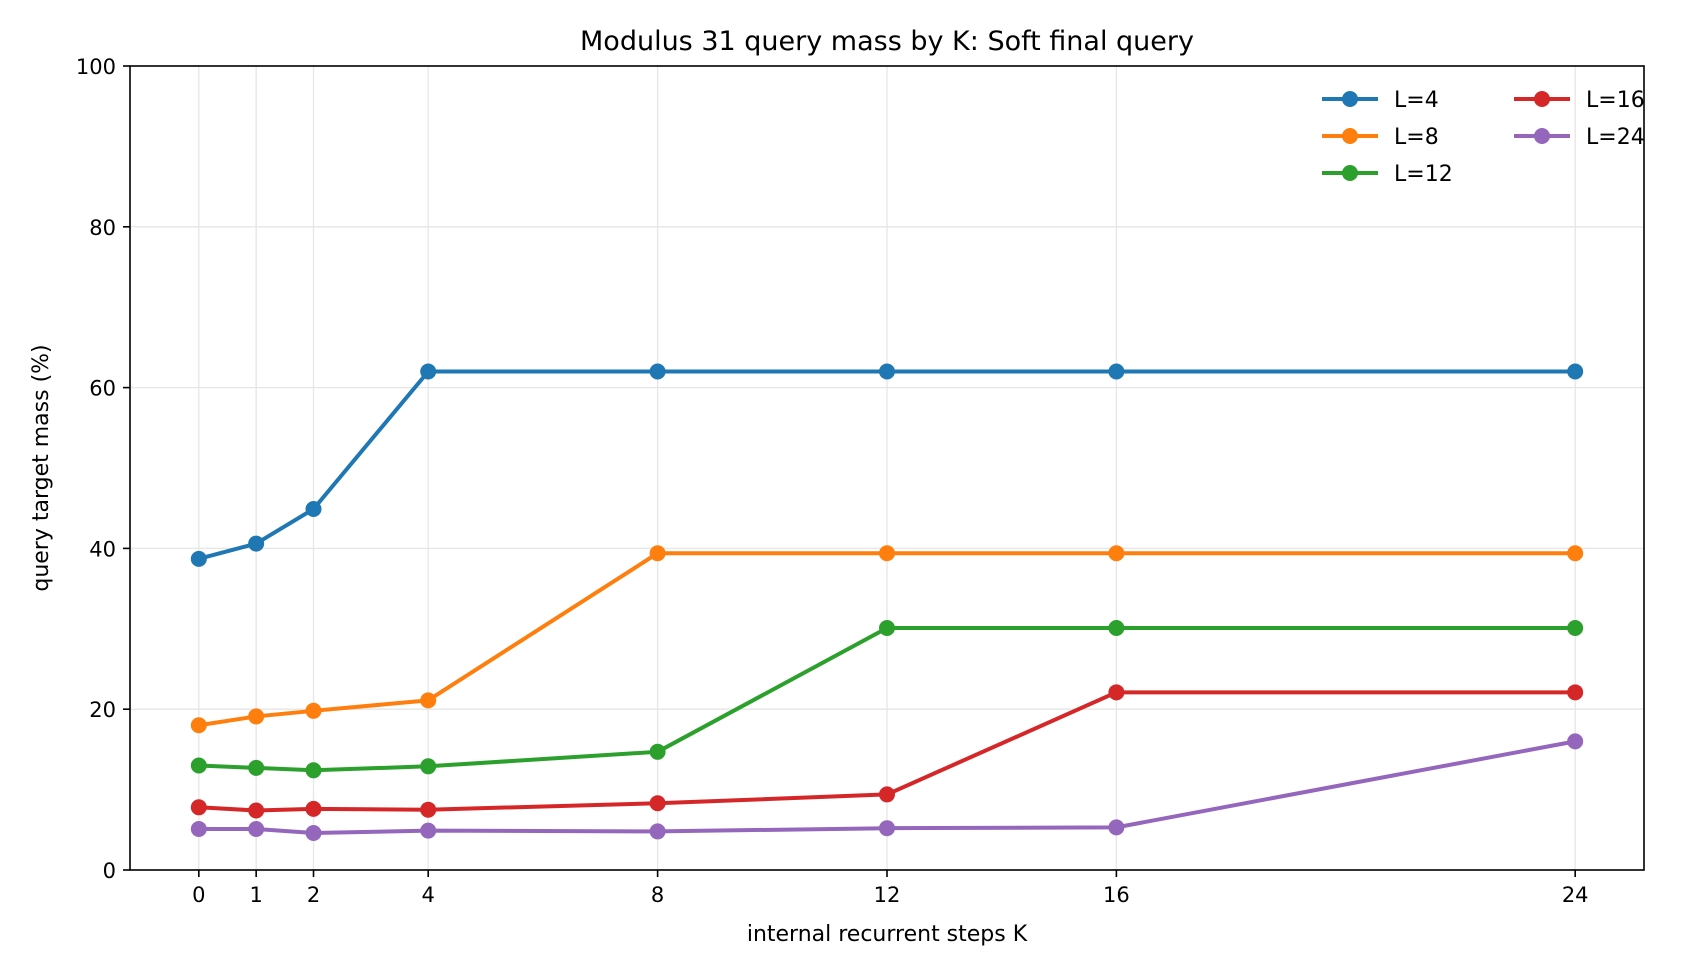  What do you see at coordinates (102, 389) in the screenshot?
I see `y-tick-label: 60` at bounding box center [102, 389].